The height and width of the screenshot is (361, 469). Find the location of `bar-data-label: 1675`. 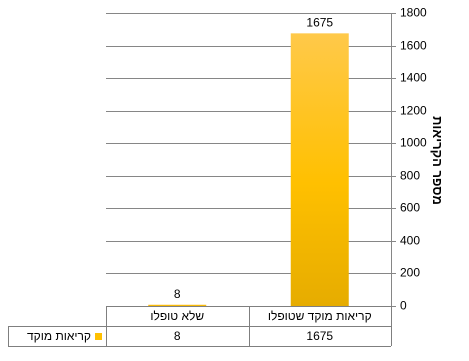

bar-data-label: 1675 is located at coordinates (319, 23).